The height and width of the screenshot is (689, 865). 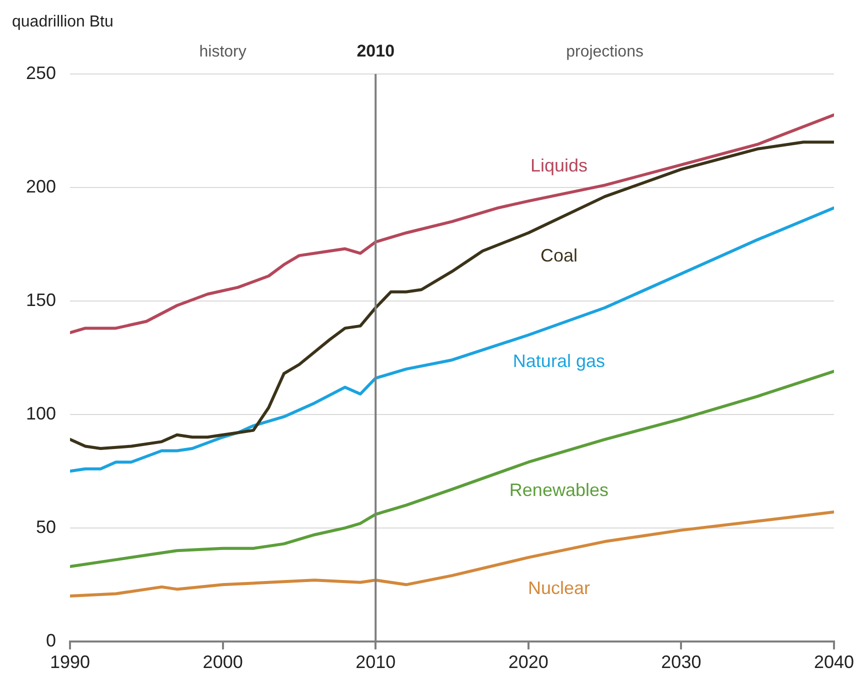 What do you see at coordinates (41, 413) in the screenshot?
I see `y-tick-label: 100` at bounding box center [41, 413].